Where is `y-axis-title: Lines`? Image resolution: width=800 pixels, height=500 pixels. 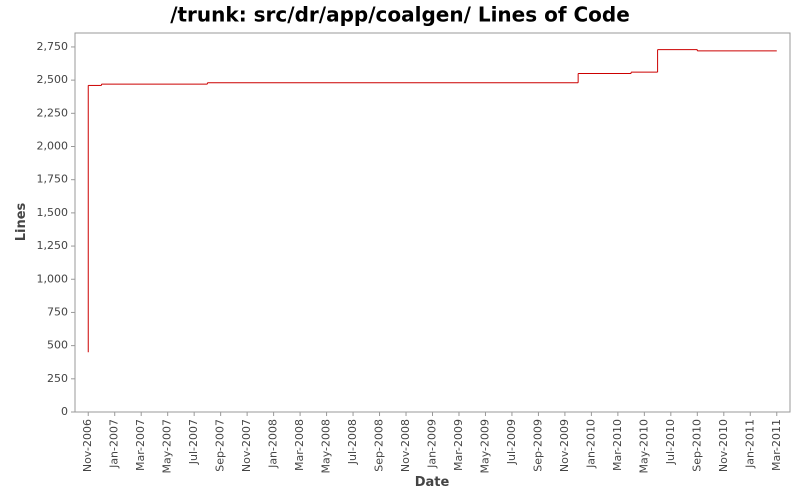
y-axis-title: Lines is located at coordinates (21, 221).